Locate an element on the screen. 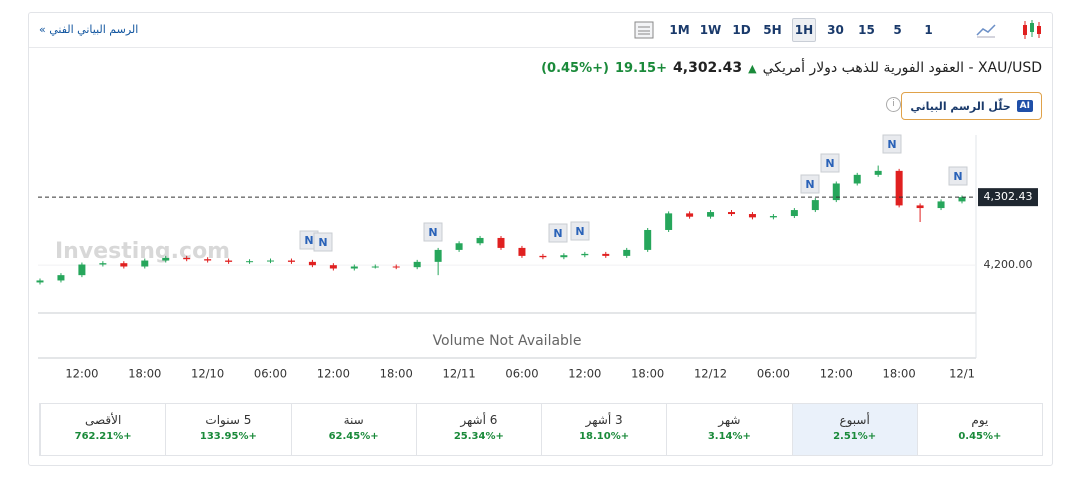  candle-chart-icon is located at coordinates (1032, 30).